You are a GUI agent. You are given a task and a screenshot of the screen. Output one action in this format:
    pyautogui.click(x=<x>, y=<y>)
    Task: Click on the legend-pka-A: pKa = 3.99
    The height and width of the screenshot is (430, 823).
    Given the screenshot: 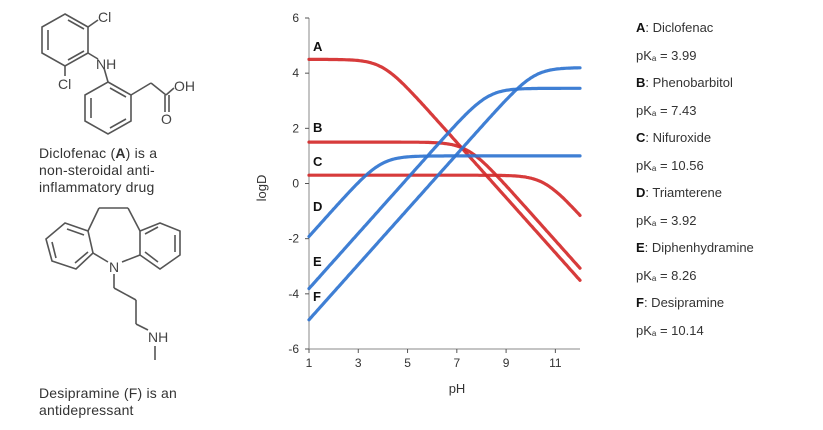 What is the action you would take?
    pyautogui.click(x=666, y=55)
    